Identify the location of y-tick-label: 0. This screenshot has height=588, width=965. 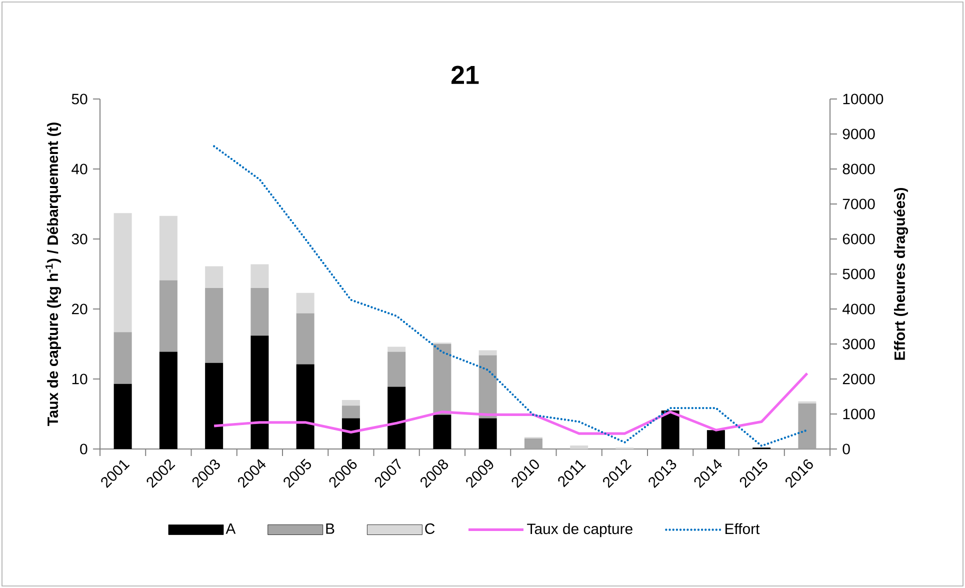
(84, 449).